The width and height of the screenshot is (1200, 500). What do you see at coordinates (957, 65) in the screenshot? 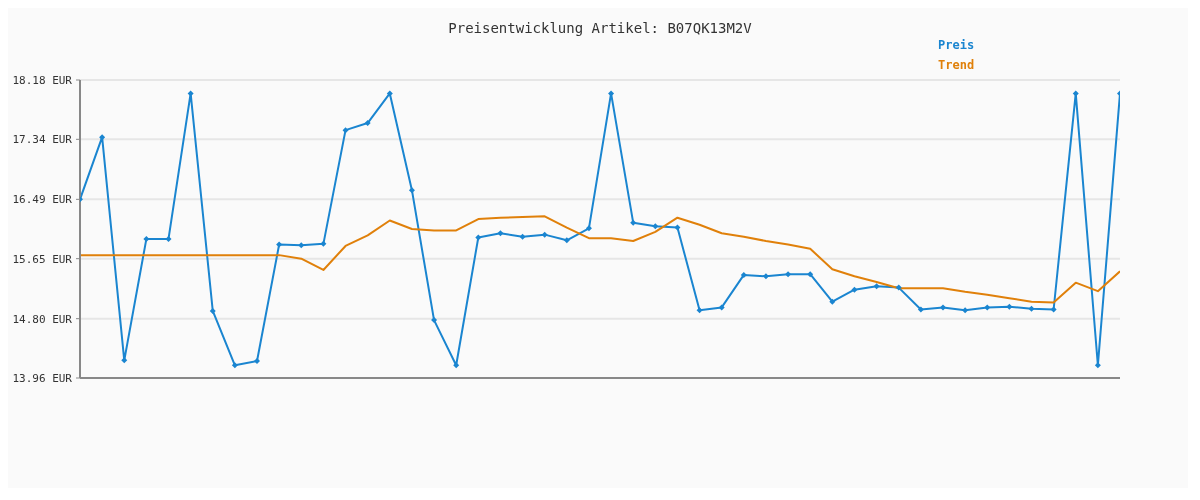
I see `text: Trend` at bounding box center [957, 65].